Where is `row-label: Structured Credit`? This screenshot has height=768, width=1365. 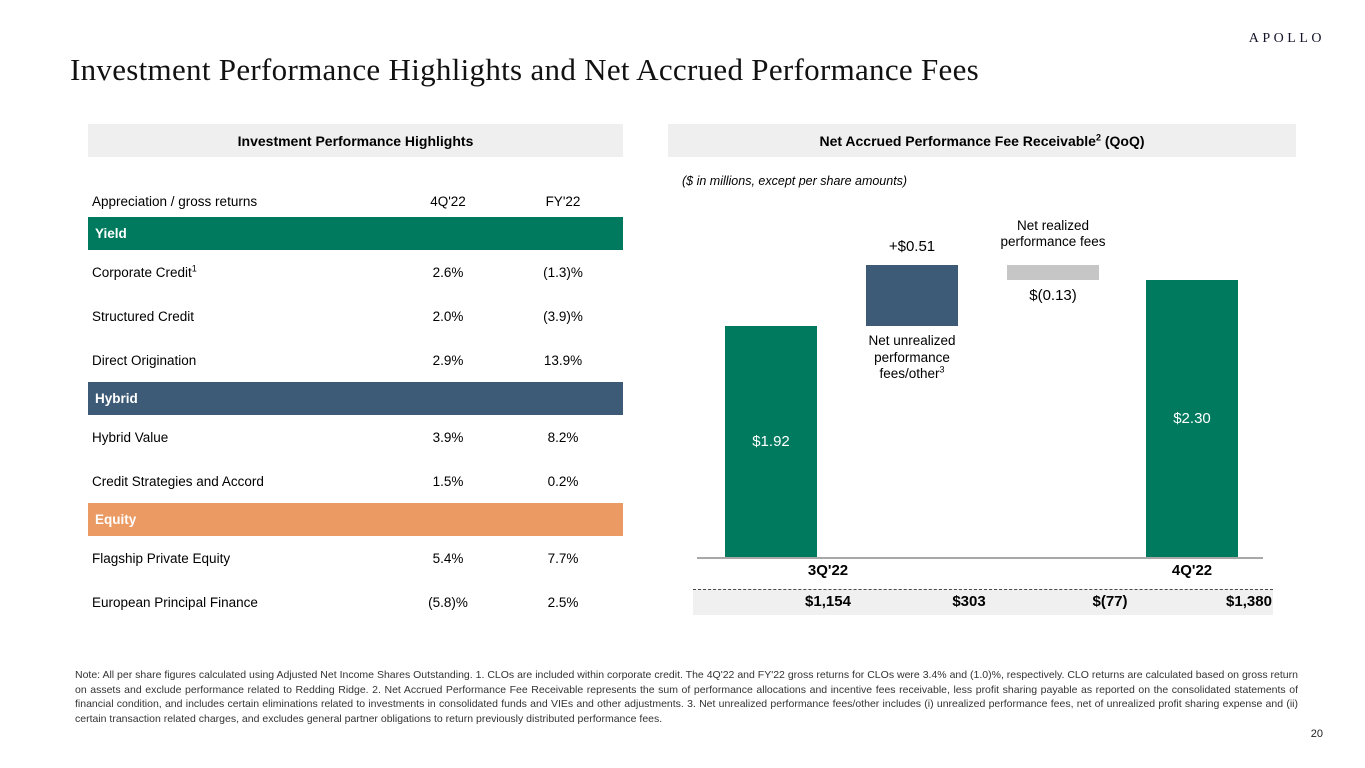
row-label: Structured Credit is located at coordinates (143, 316).